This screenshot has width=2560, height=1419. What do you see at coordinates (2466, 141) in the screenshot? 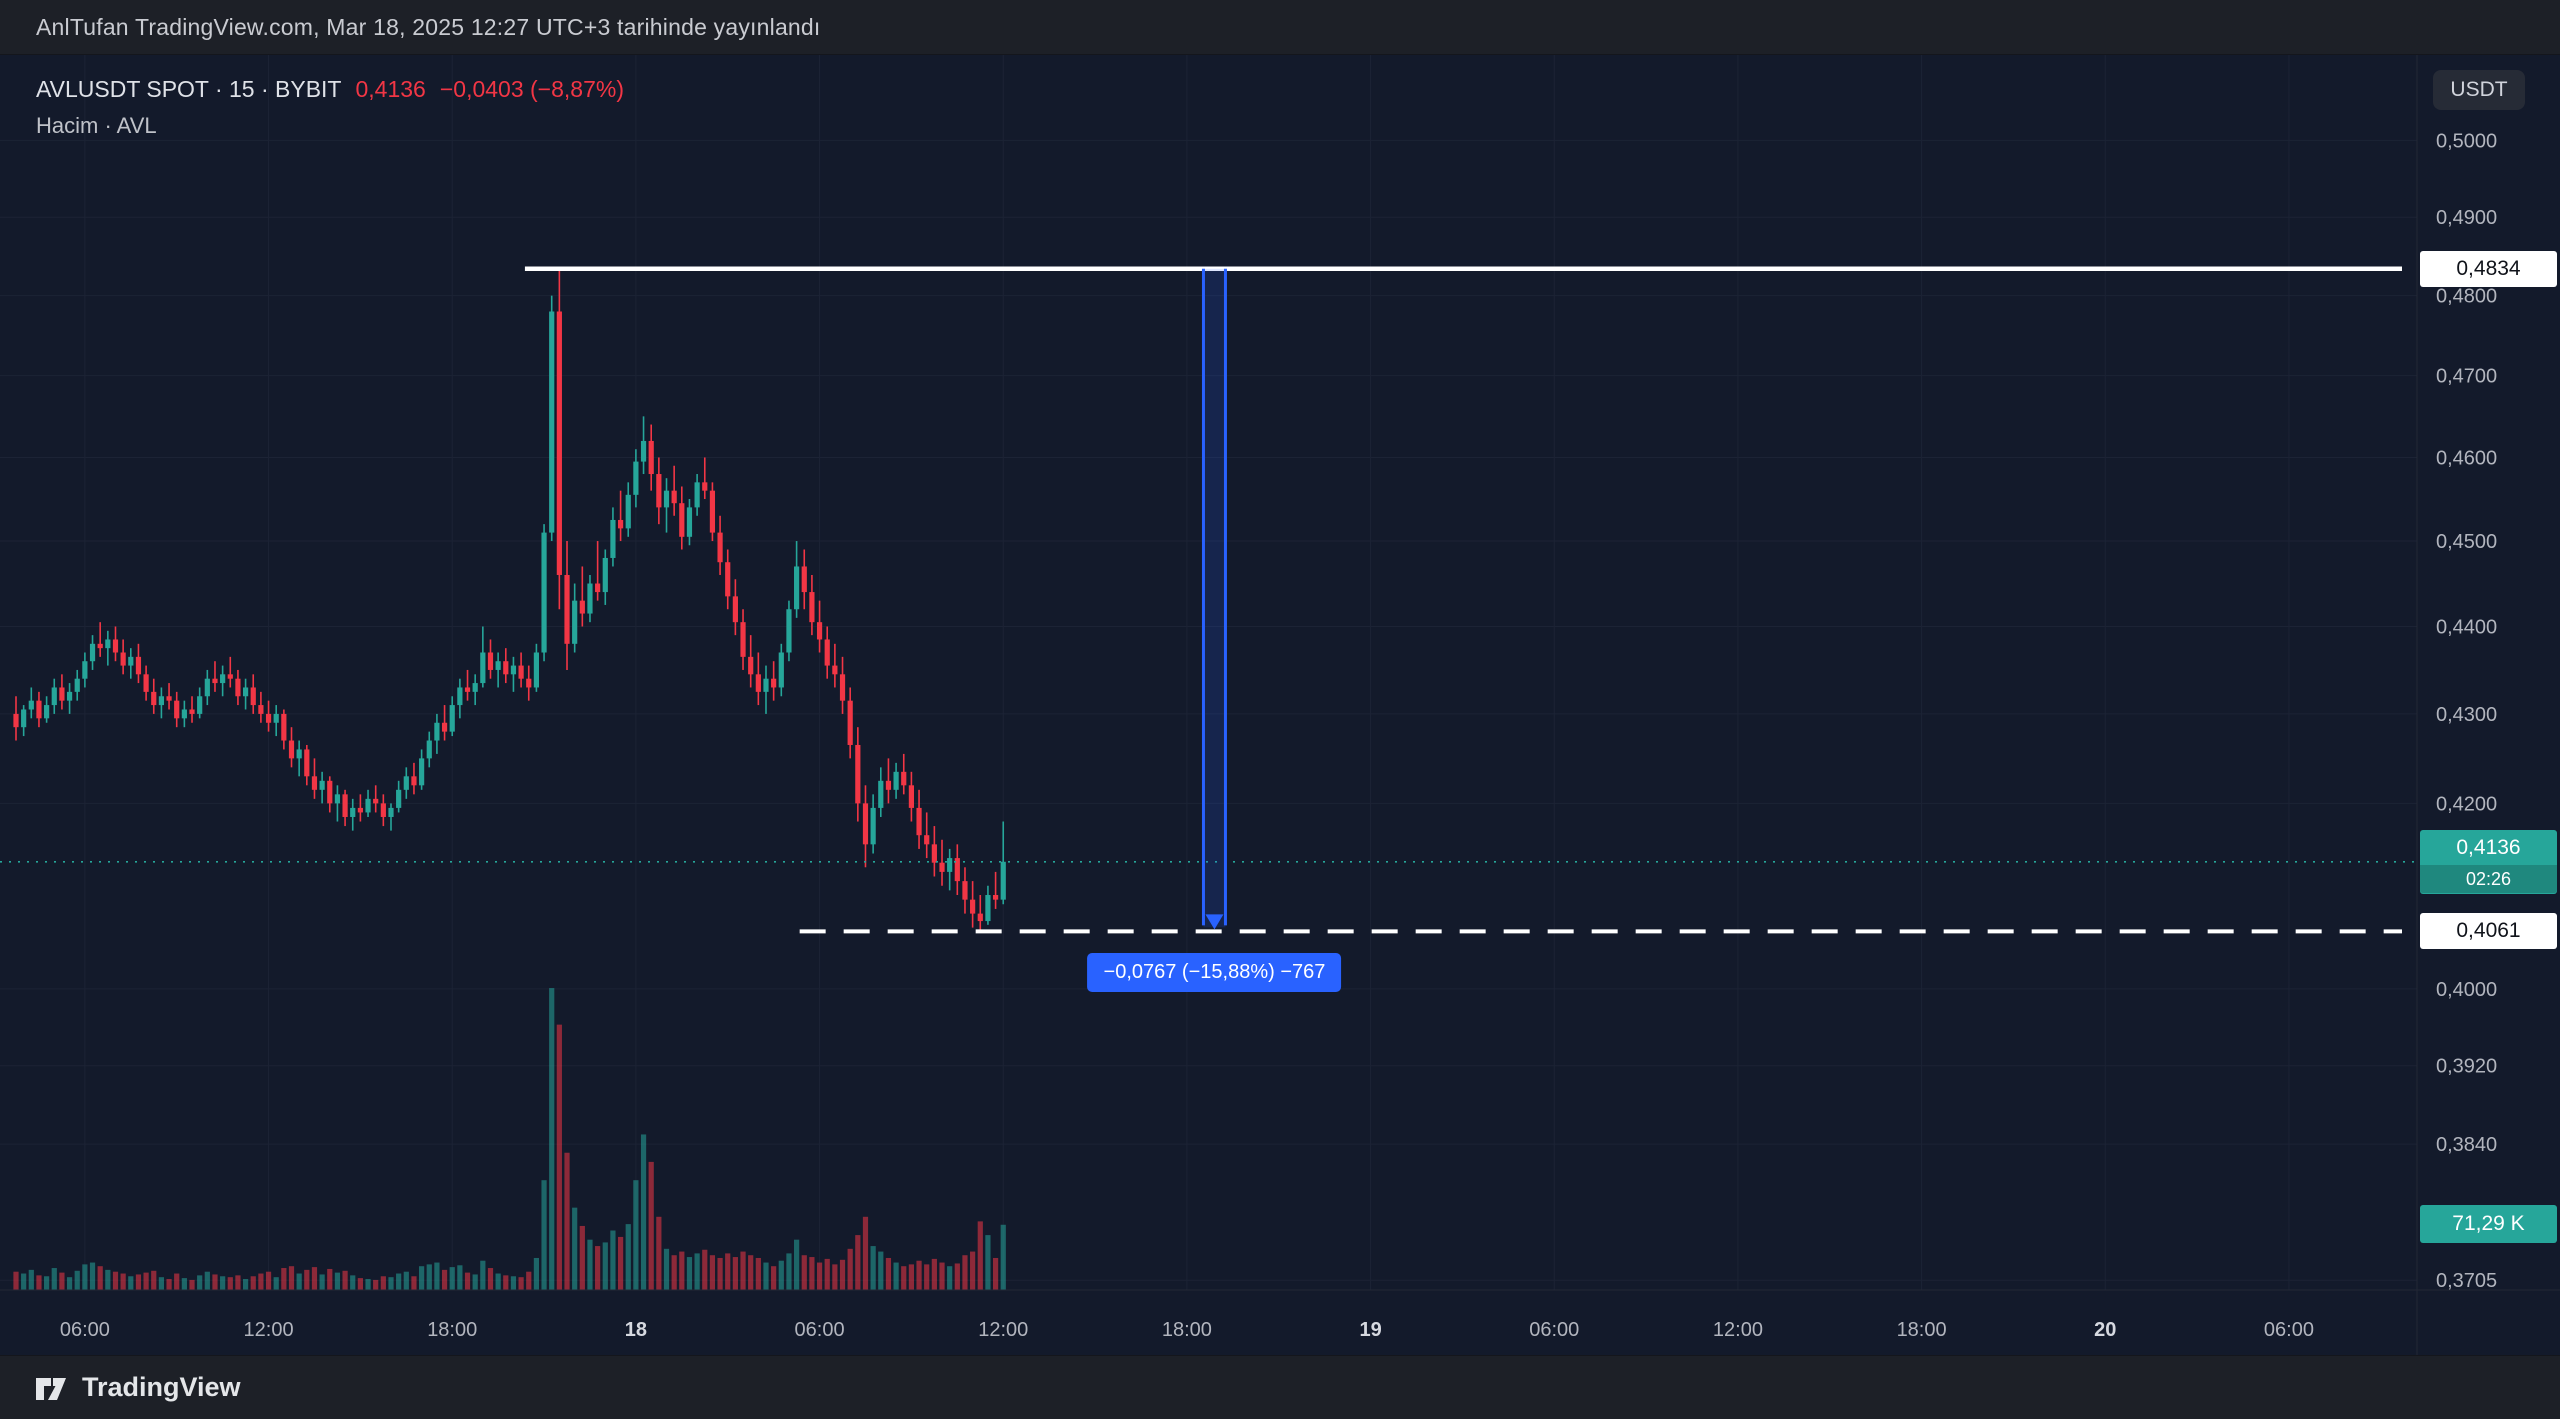
I see `svg-text: 0,5000` at bounding box center [2466, 141].